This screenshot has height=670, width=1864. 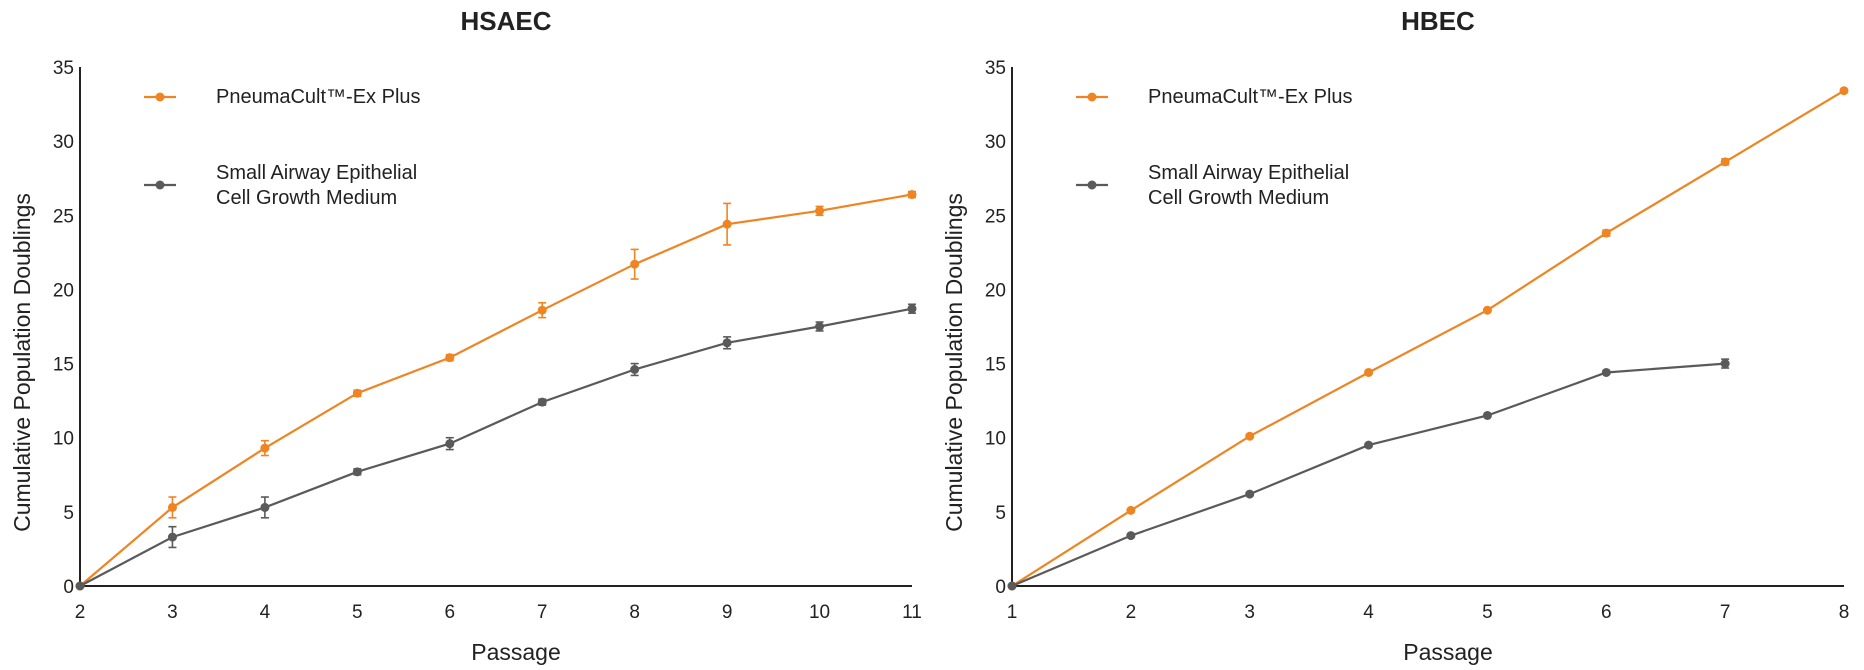 I want to click on c0-x-tick-label-3: 3, so click(x=172, y=612).